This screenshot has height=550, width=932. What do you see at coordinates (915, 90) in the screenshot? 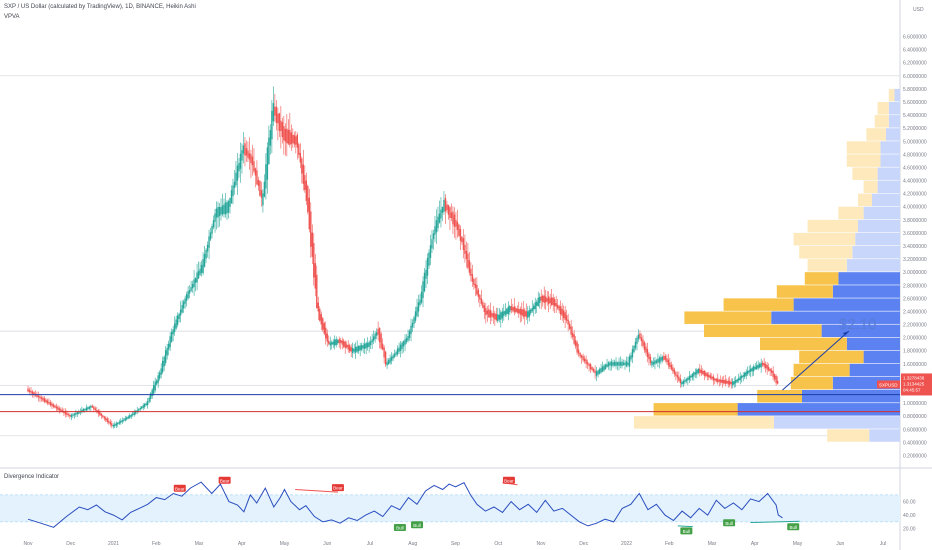
I see `price-tick-label: 5.8000000` at bounding box center [915, 90].